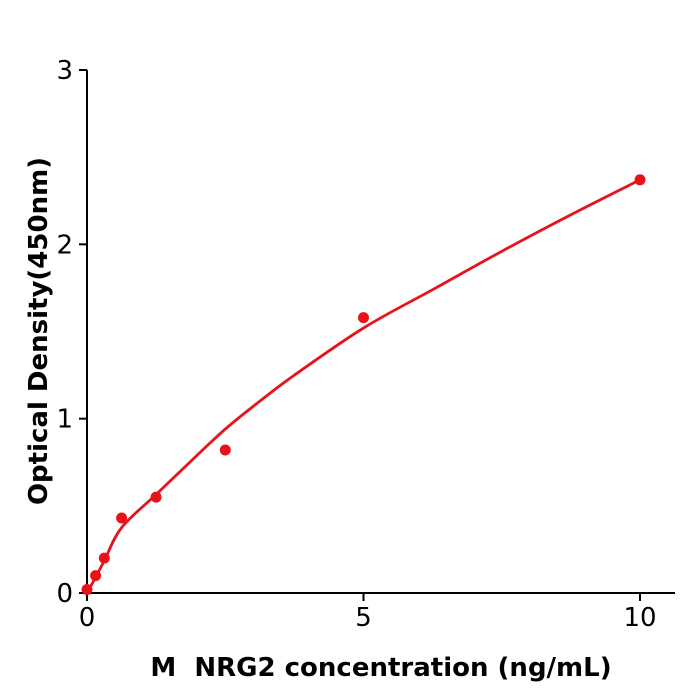 The width and height of the screenshot is (700, 700). Describe the element at coordinates (87, 618) in the screenshot. I see `x-tick-label: 0` at that location.